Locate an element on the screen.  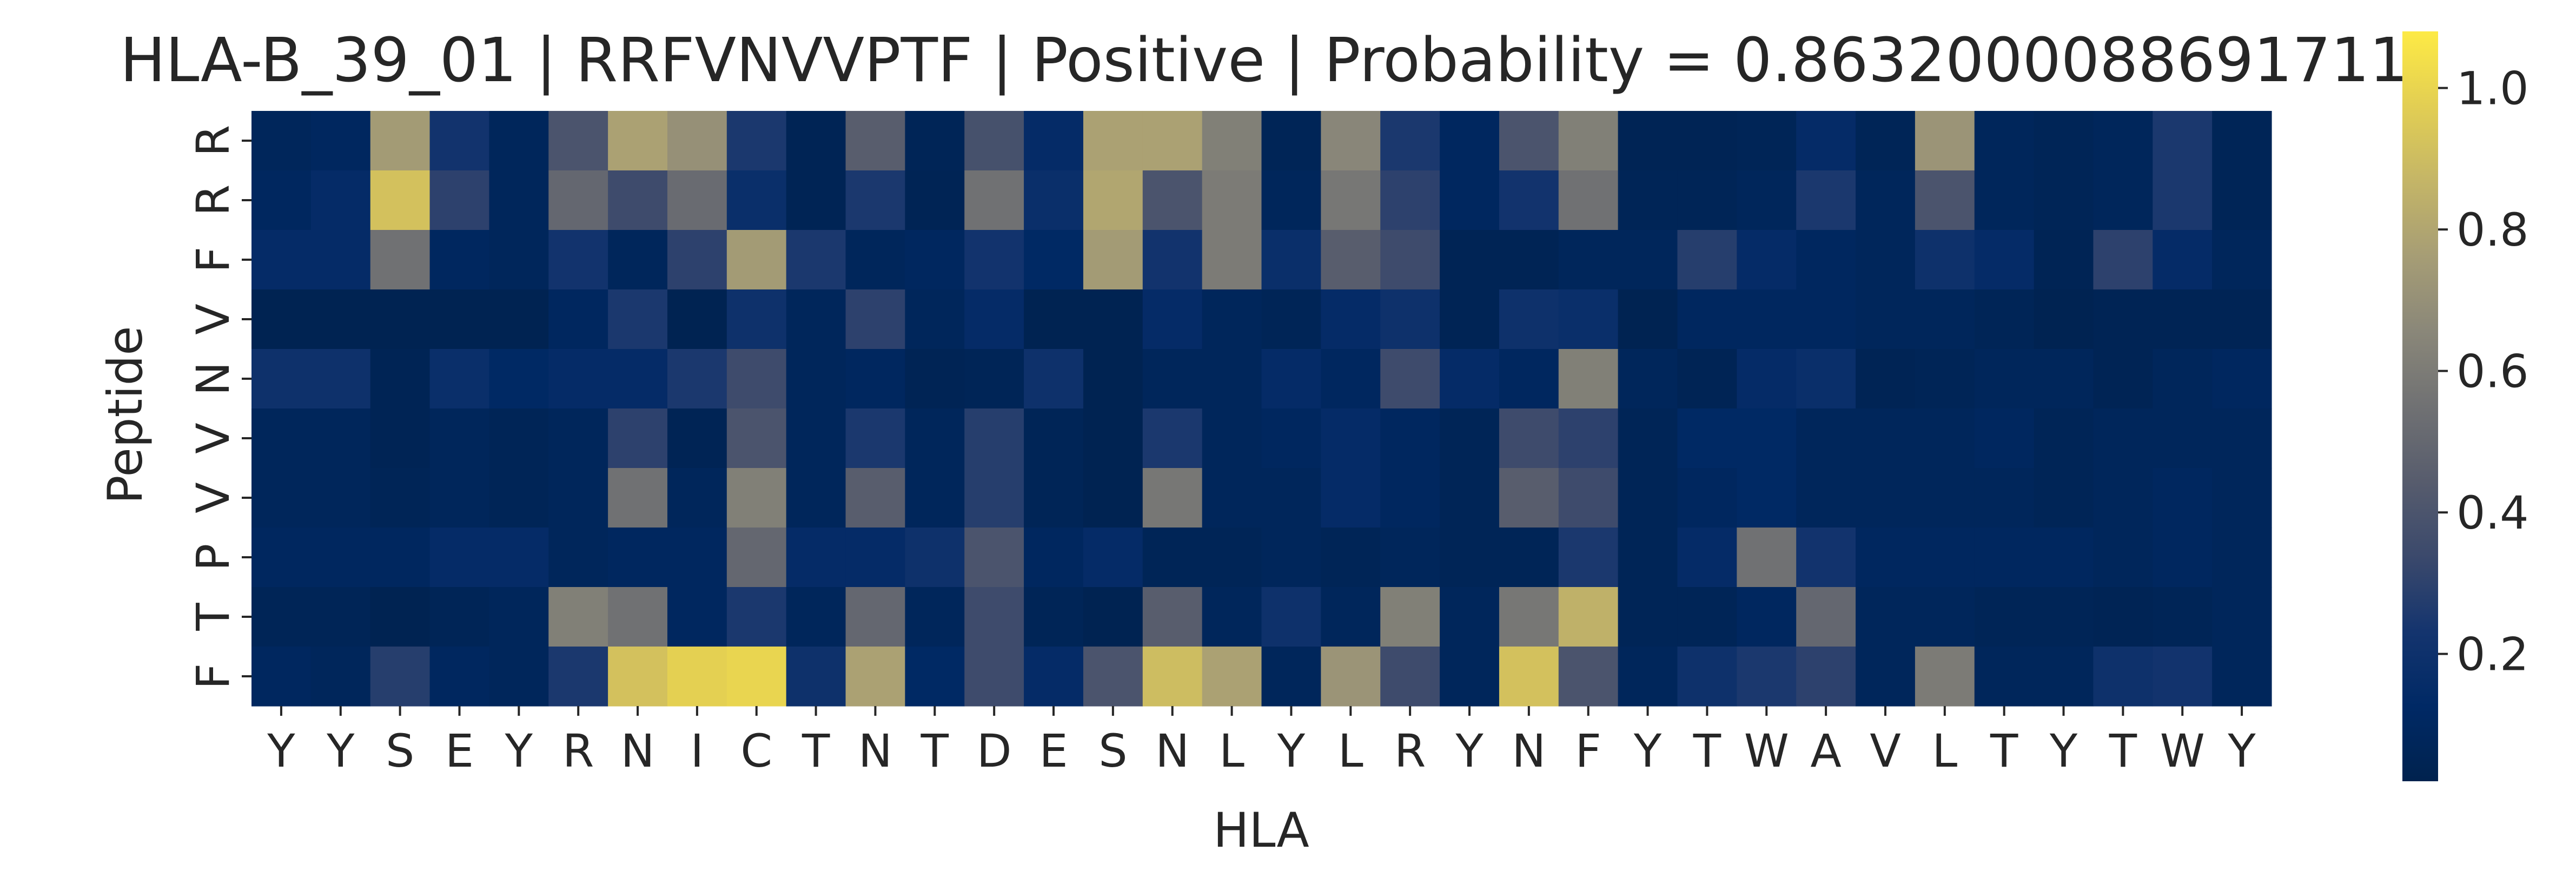
heatmap-cell-r0-c27 is located at coordinates (1886, 141).